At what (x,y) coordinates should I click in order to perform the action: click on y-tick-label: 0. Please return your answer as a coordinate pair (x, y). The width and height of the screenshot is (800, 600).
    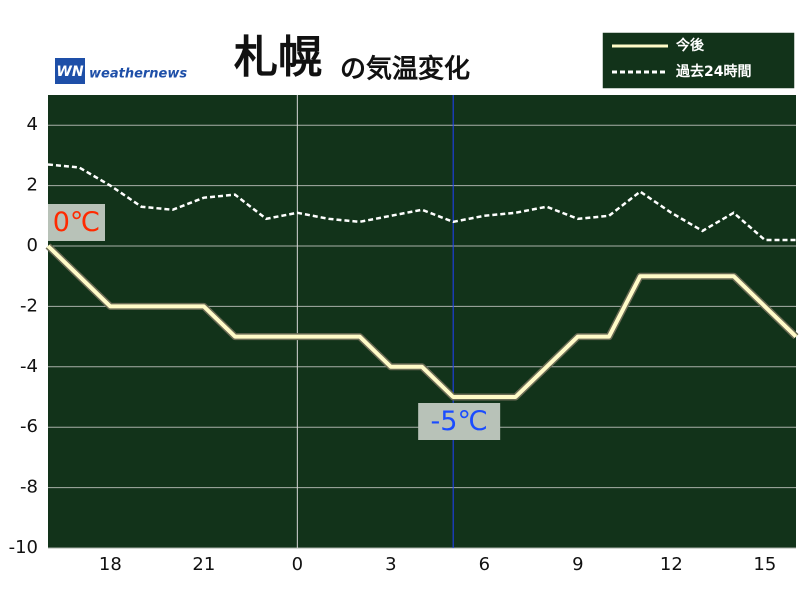
    Looking at the image, I should click on (32, 245).